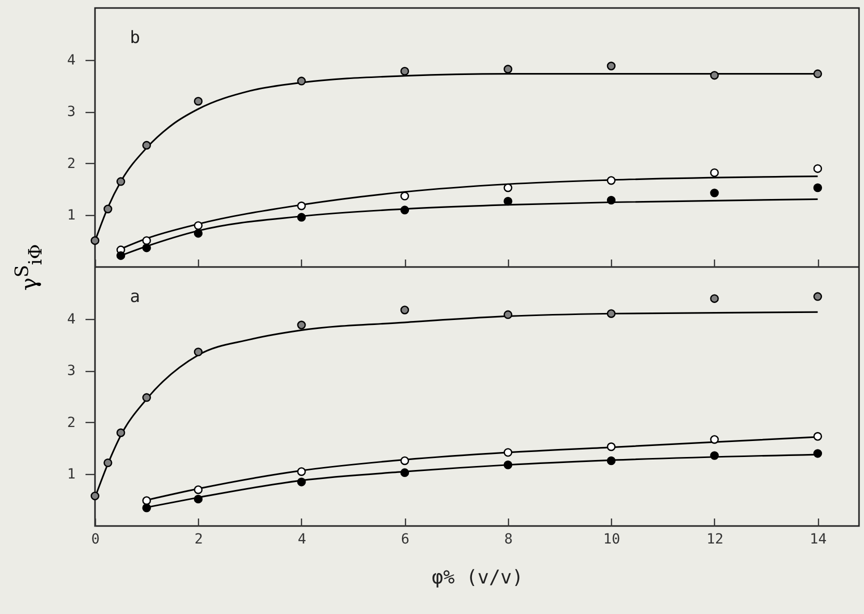 Image resolution: width=864 pixels, height=614 pixels. I want to click on x-tick-label: 8, so click(508, 540).